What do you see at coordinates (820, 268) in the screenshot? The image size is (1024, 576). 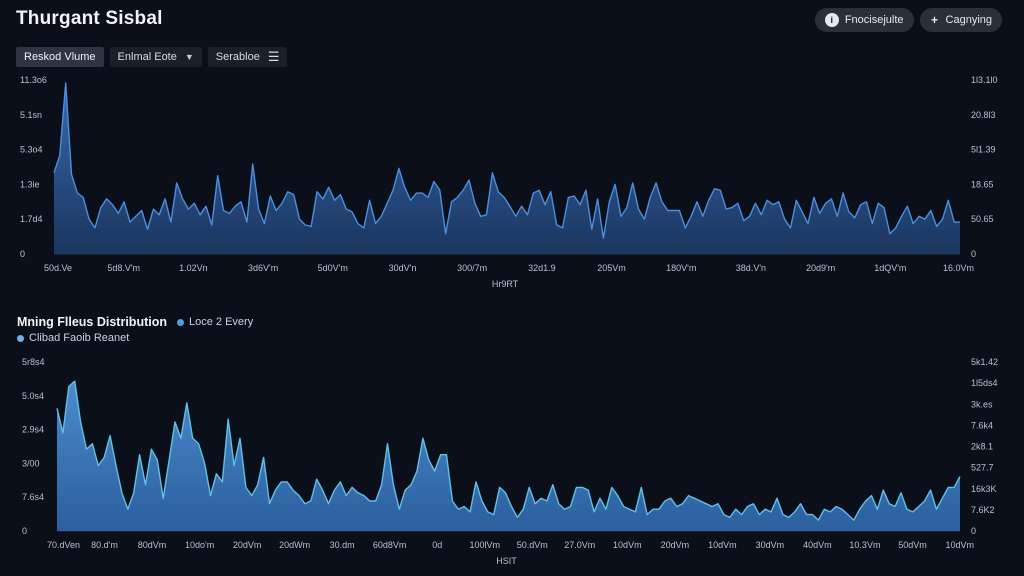 I see `x-tick: 20d9'm` at bounding box center [820, 268].